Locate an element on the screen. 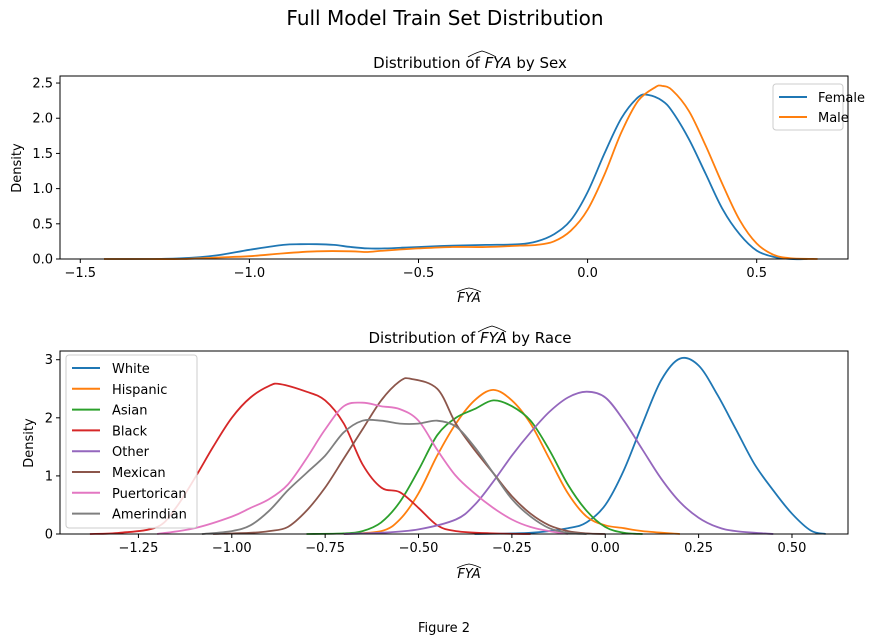  race-title-hat is located at coordinates (492, 329).